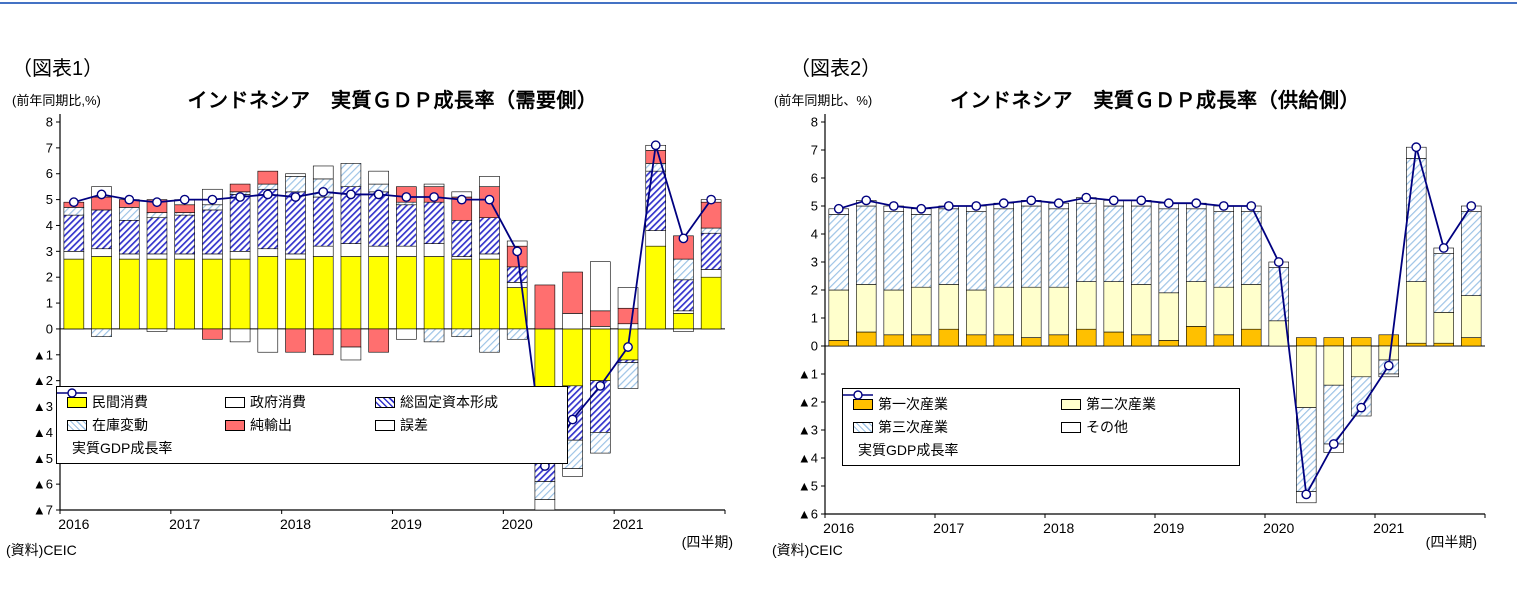 This screenshot has width=1517, height=589. Describe the element at coordinates (517, 524) in the screenshot. I see `x-tick-label: 2020` at that location.